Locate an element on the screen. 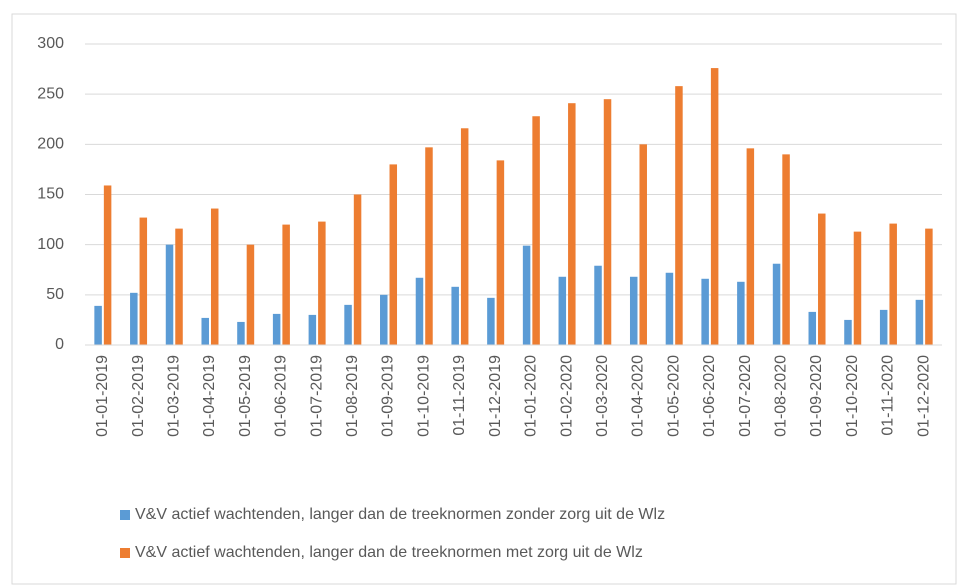 This screenshot has height=585, width=957. y-tick-label: 0 is located at coordinates (59, 344).